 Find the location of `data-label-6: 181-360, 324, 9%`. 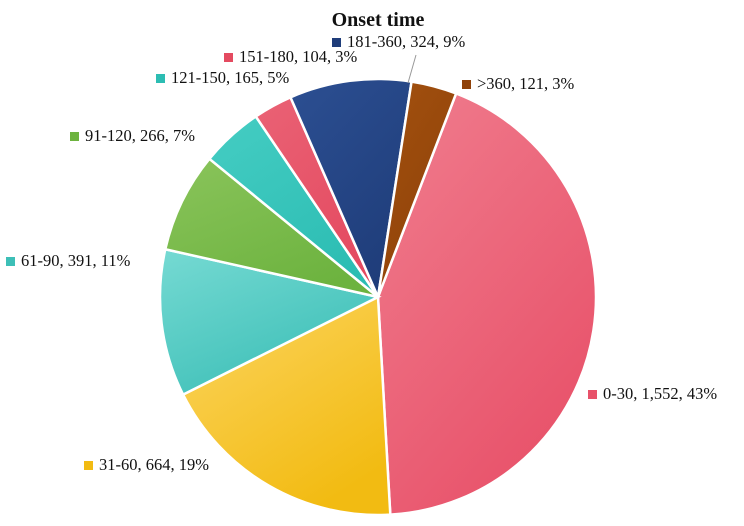

data-label-6: 181-360, 324, 9% is located at coordinates (406, 41).